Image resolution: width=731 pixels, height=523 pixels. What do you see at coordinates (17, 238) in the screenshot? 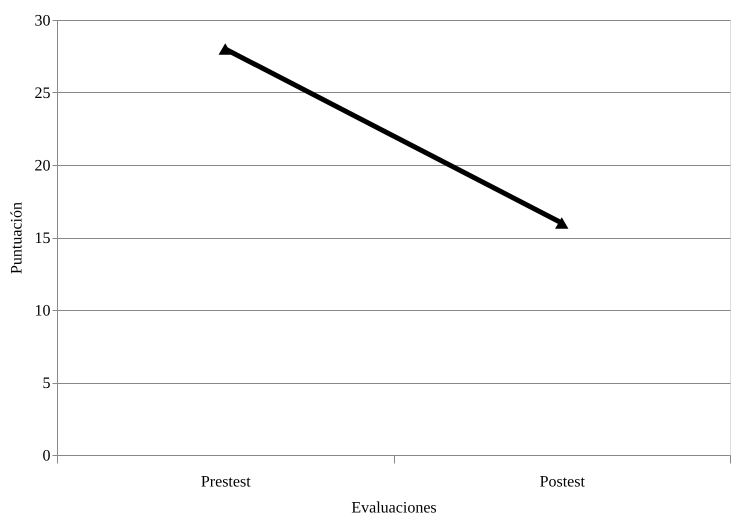
I see `y-axis-title: Puntuación` at bounding box center [17, 238].